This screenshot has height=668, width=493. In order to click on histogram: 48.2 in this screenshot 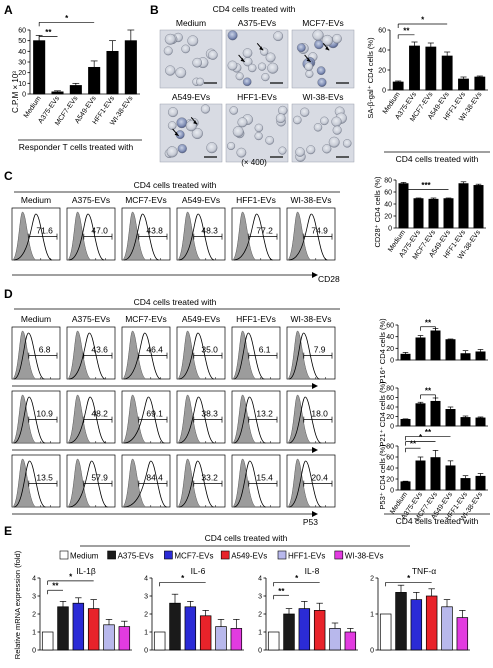, I will do `click(91, 417)`.